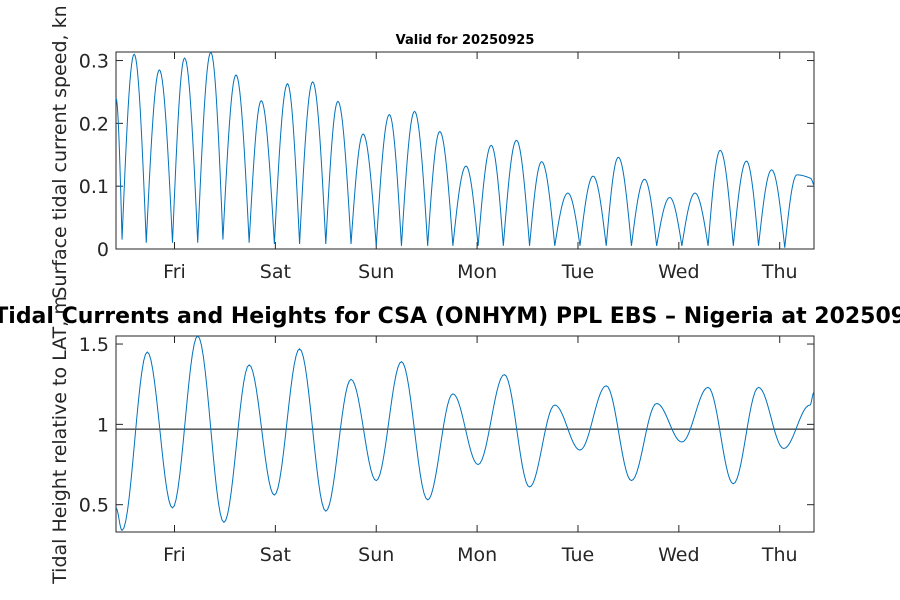 This screenshot has height=600, width=900. Describe the element at coordinates (779, 555) in the screenshot. I see `tidal-height-x-tick-label: Thu` at that location.